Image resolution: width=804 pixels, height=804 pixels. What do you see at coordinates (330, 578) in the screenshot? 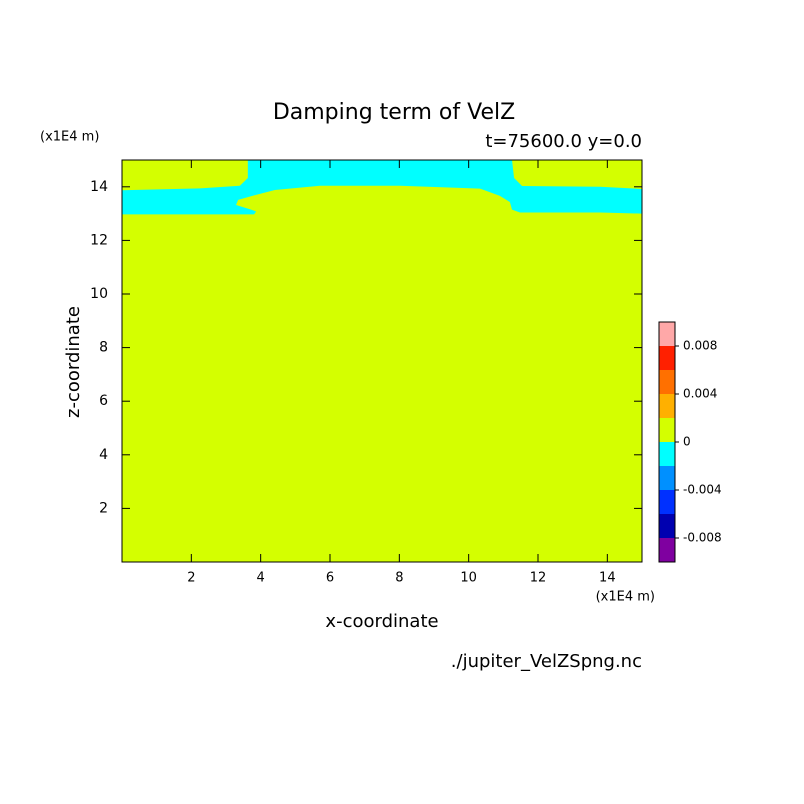
I see `x-tick-label: 6` at bounding box center [330, 578].